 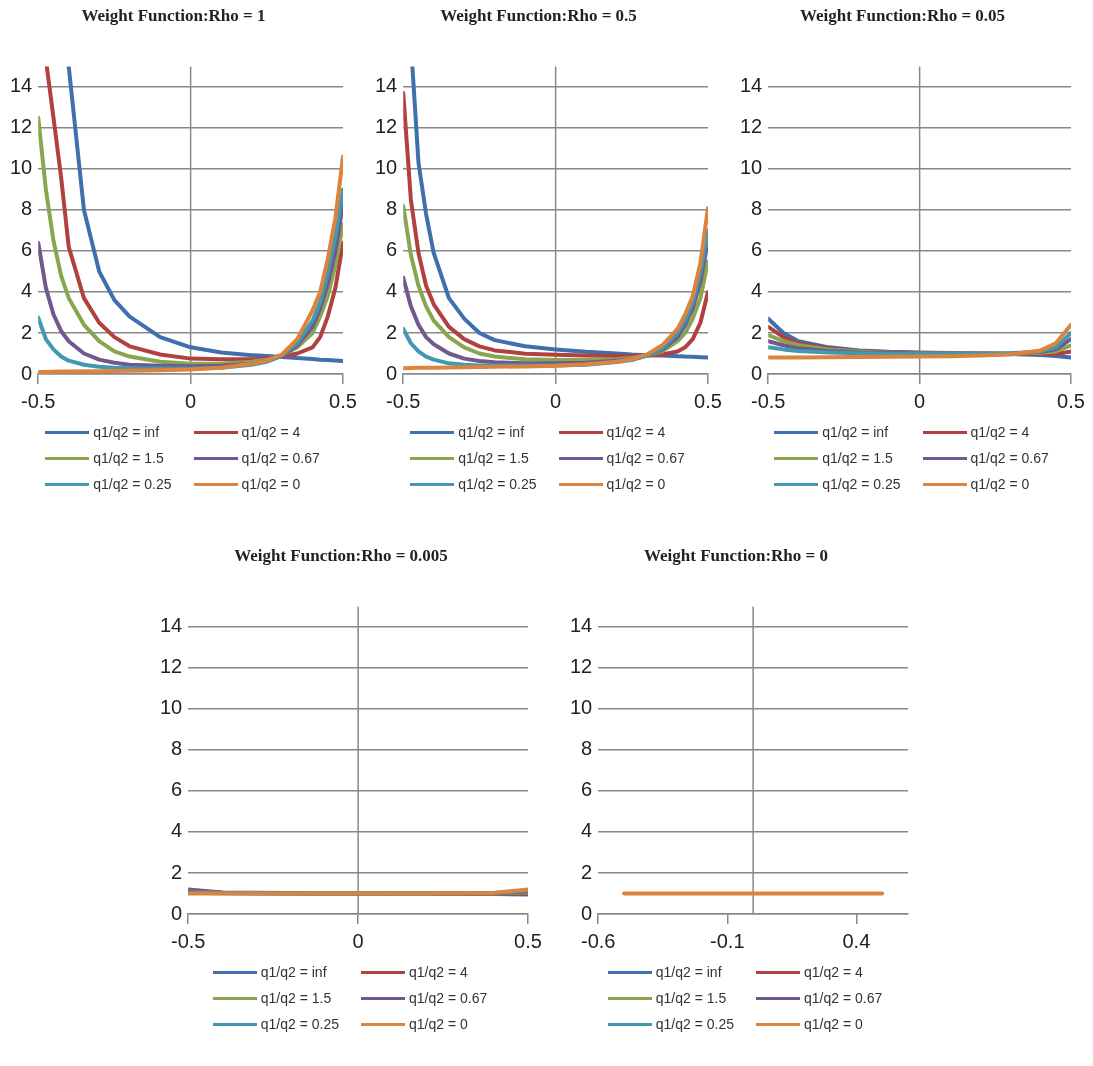 I want to click on x-tick-label: -0.6, so click(x=598, y=940).